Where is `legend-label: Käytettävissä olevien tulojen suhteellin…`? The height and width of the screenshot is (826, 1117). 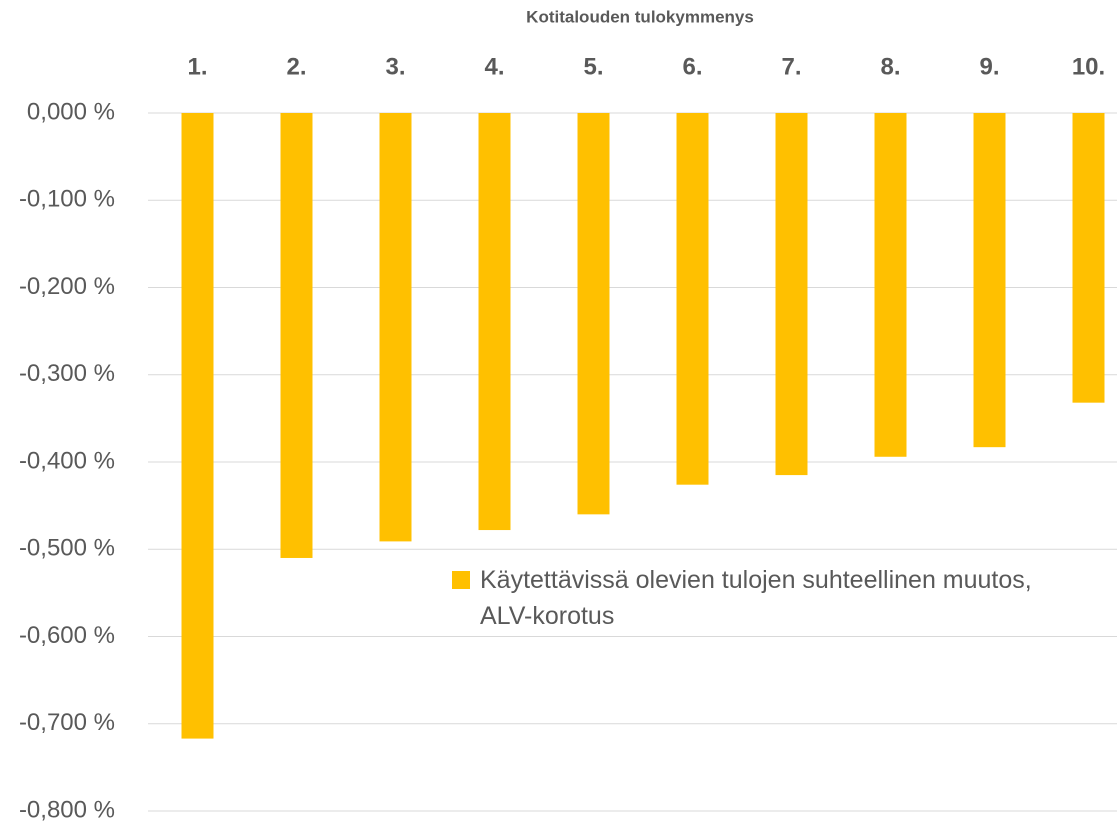
legend-label: Käytettävissä olevien tulojen suhteellin… is located at coordinates (756, 598).